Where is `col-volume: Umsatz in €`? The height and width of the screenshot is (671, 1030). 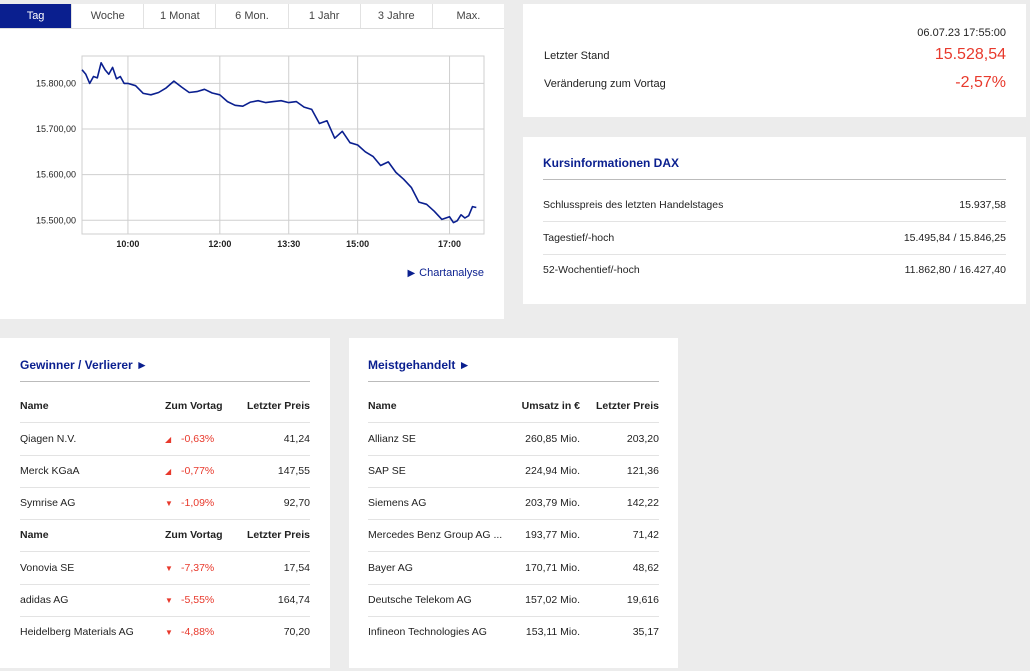 col-volume: Umsatz in € is located at coordinates (550, 406).